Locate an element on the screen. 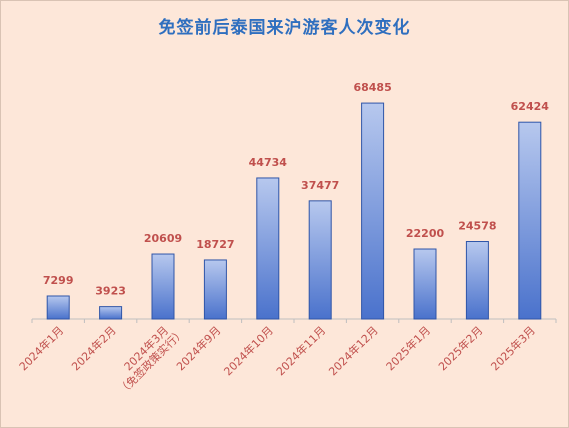  data-label: 18727 is located at coordinates (215, 244).